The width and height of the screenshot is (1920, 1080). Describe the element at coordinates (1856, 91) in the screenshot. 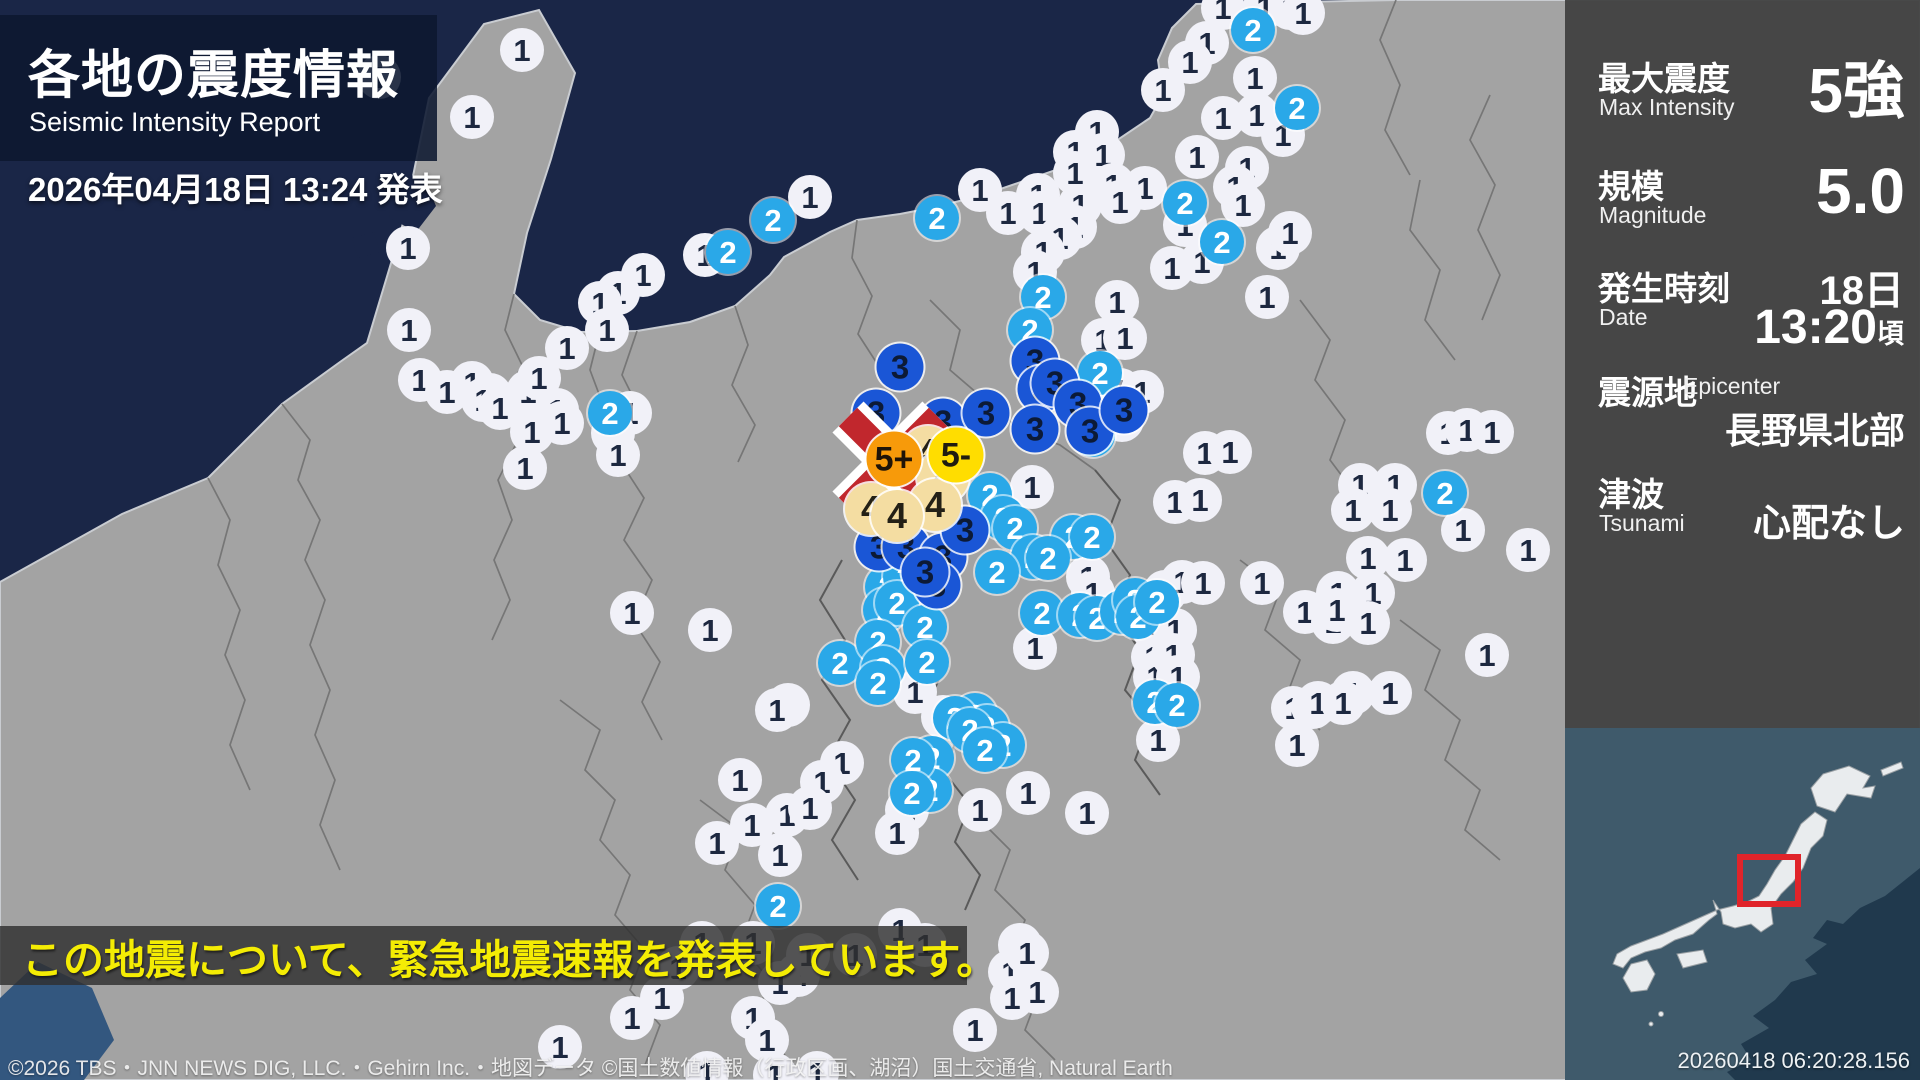

I see `max-intensity-value: 5強` at that location.